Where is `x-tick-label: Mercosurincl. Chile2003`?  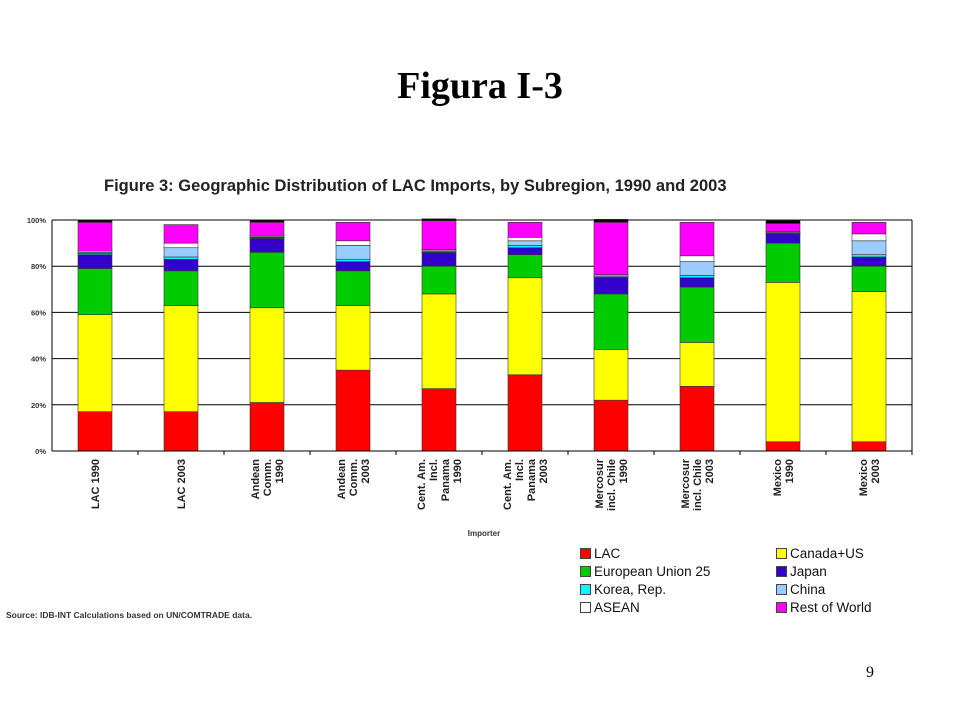 x-tick-label: Mercosurincl. Chile2003 is located at coordinates (698, 484).